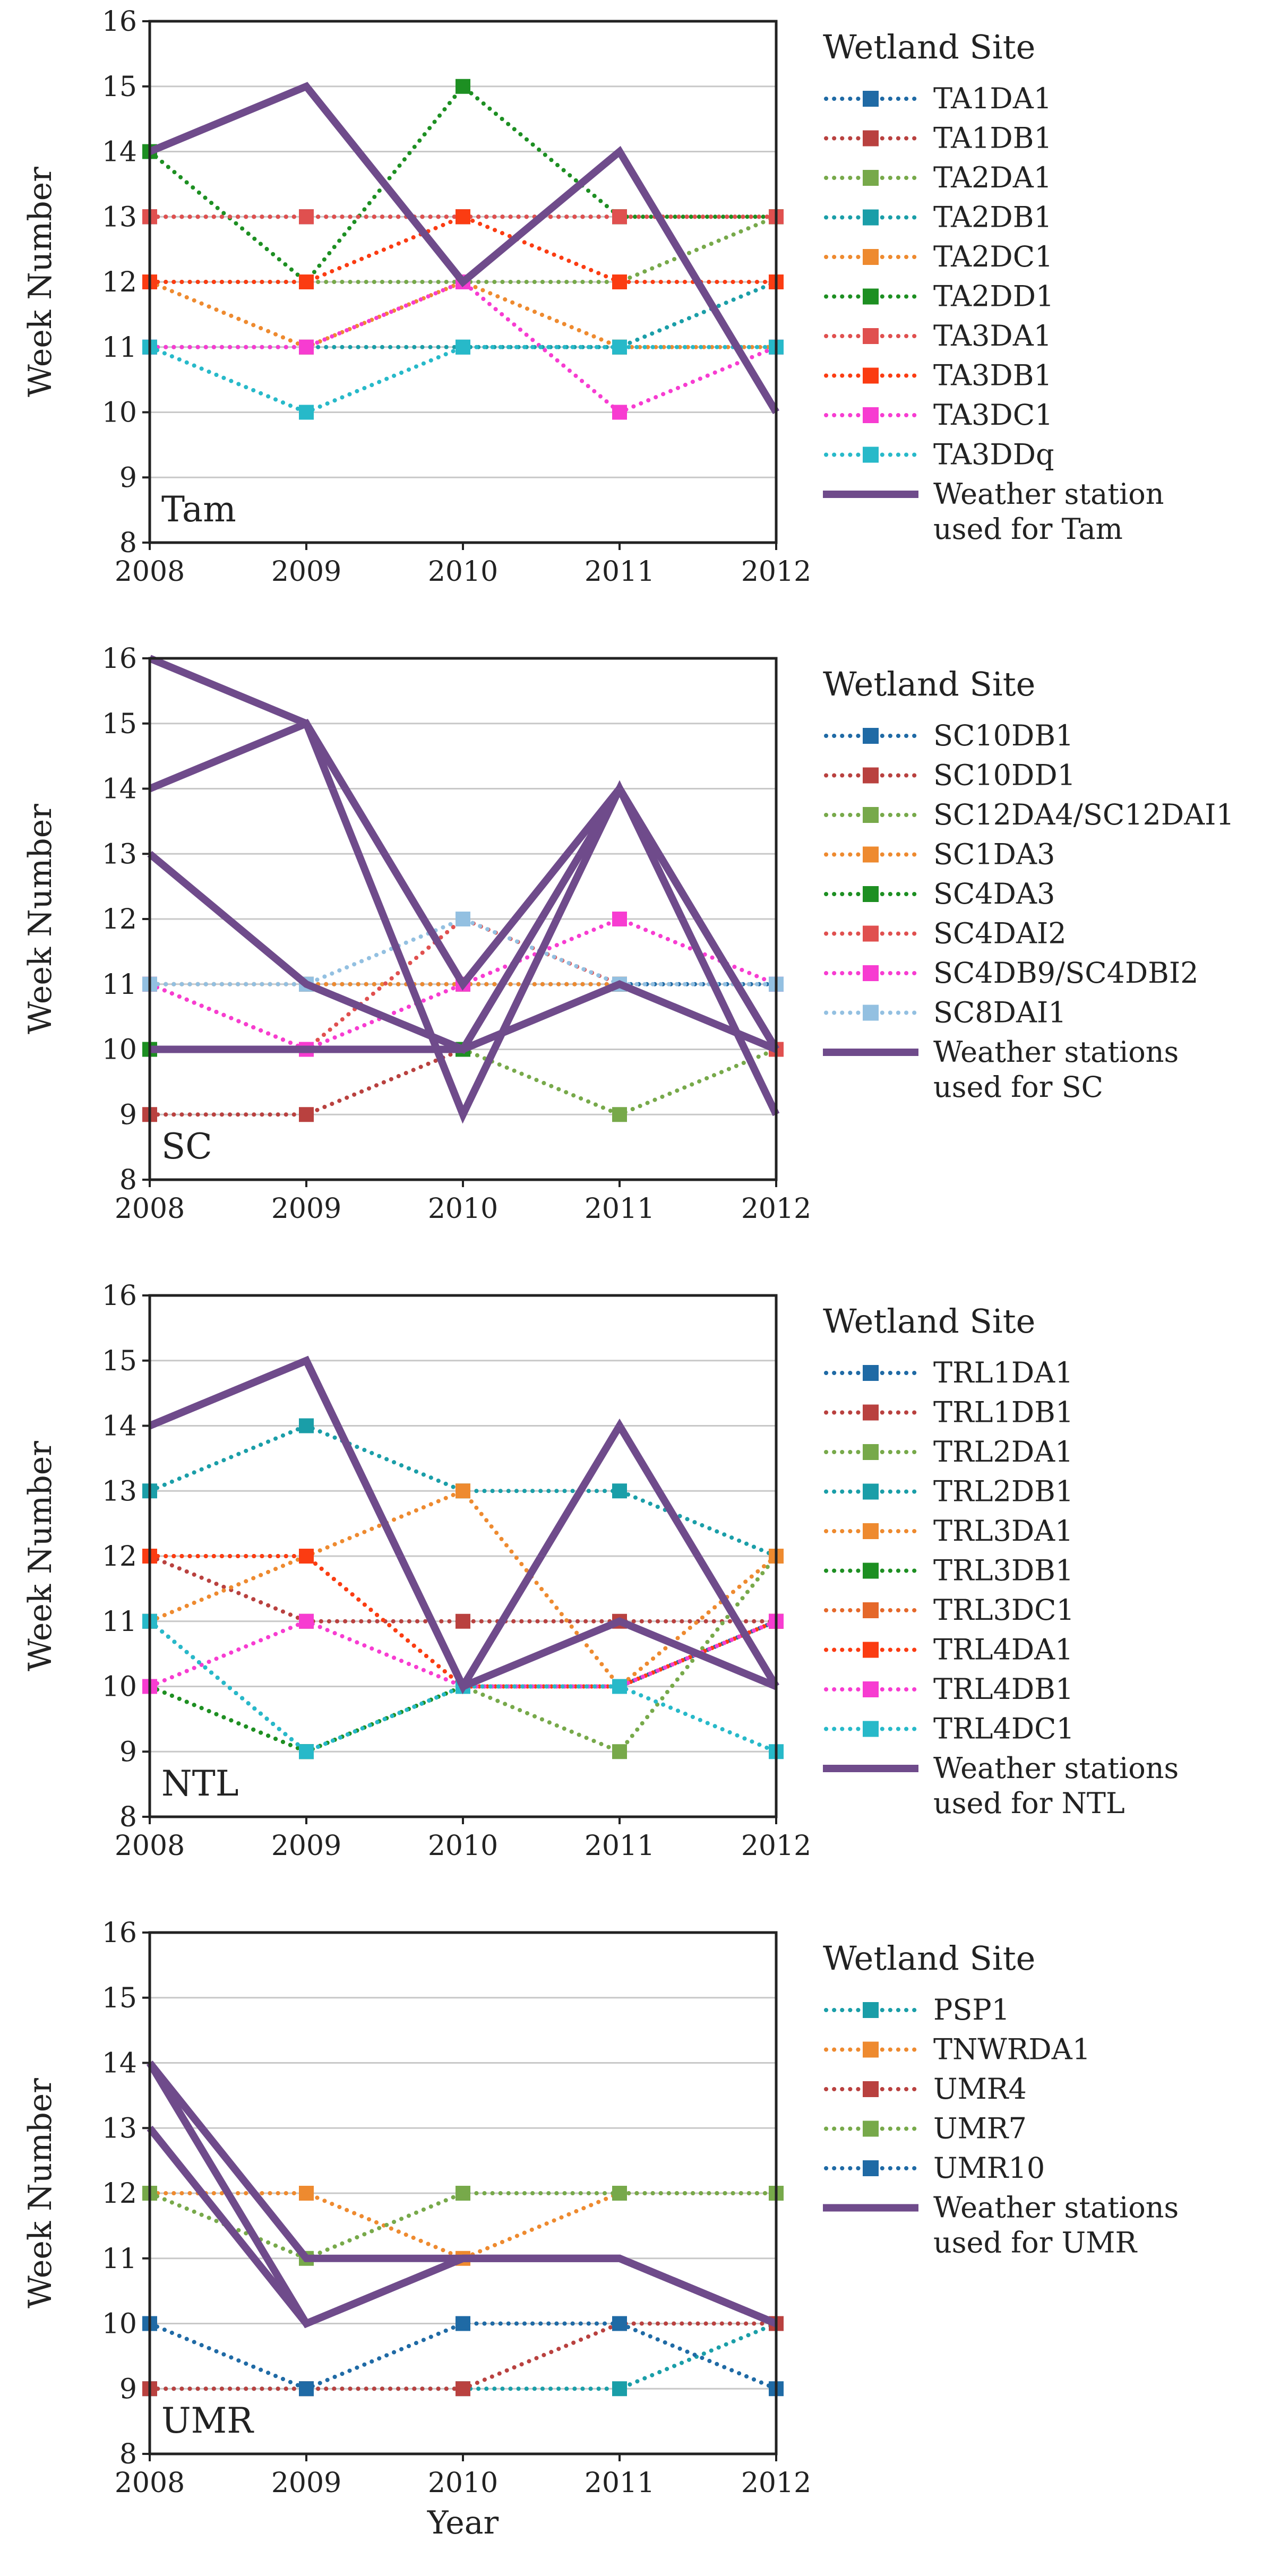 The height and width of the screenshot is (2576, 1280). What do you see at coordinates (128, 543) in the screenshot?
I see `y-tick-label: 8` at bounding box center [128, 543].